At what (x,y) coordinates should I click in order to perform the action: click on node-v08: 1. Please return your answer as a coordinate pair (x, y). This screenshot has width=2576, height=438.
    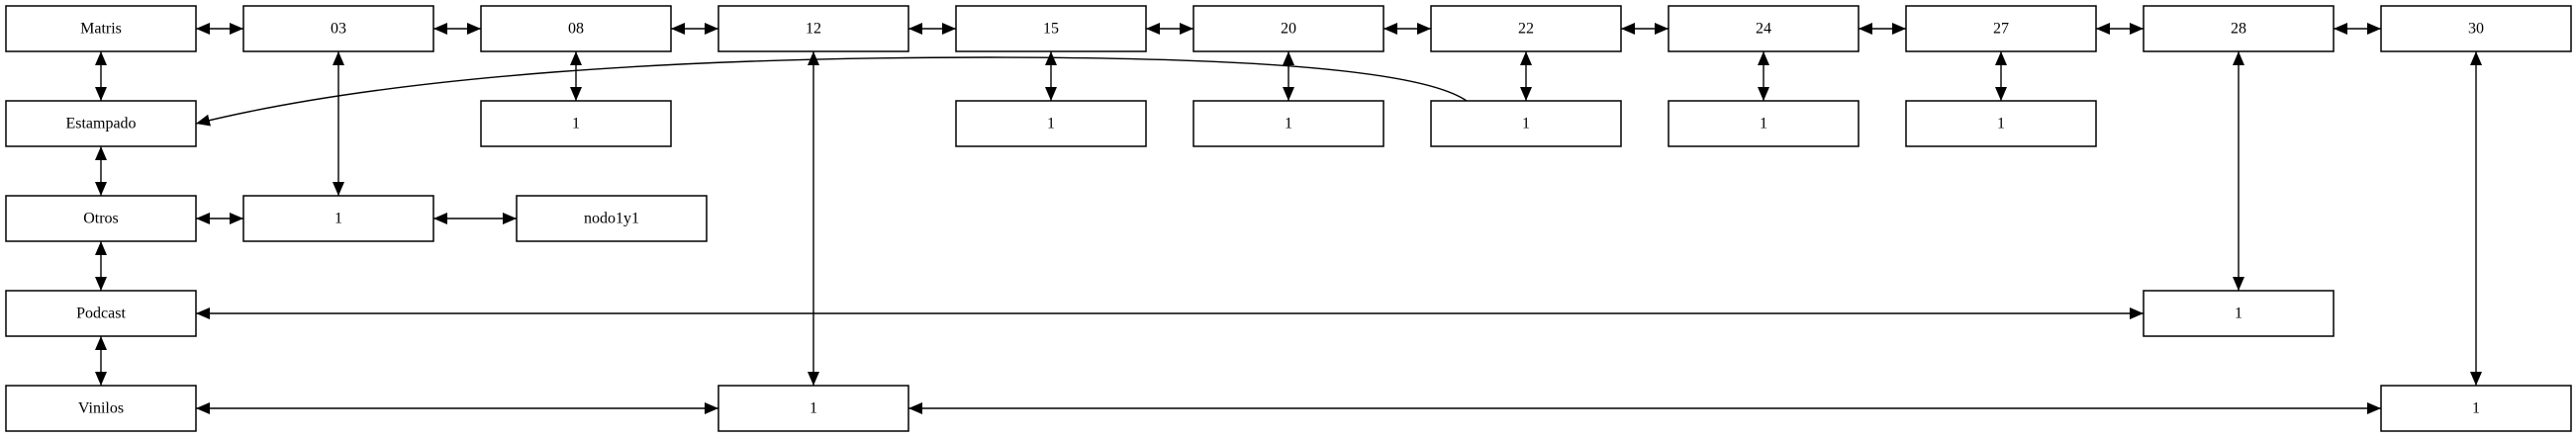
    Looking at the image, I should click on (576, 123).